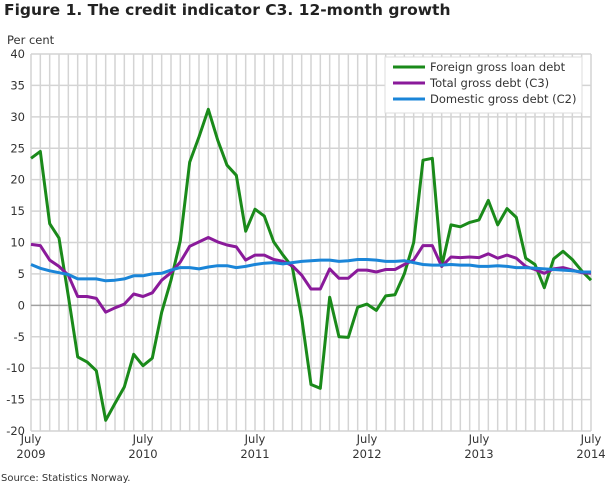 The image size is (610, 488). Describe the element at coordinates (31, 40) in the screenshot. I see `y-axis-label: Per cent` at that location.